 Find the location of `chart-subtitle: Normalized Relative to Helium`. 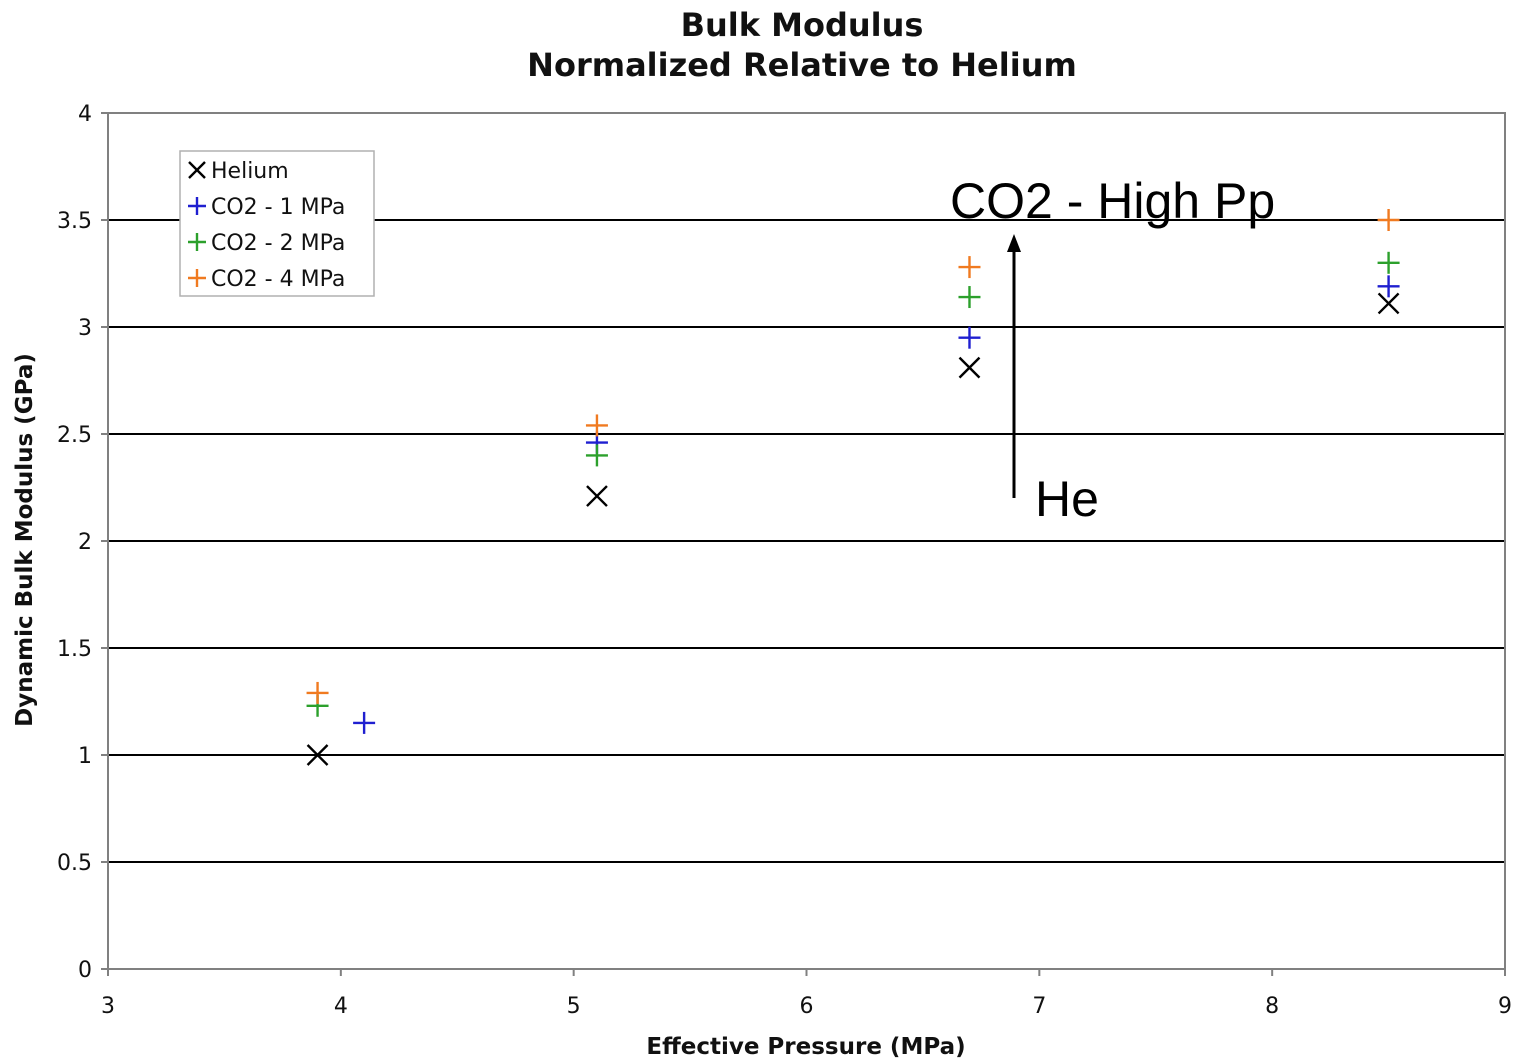

chart-subtitle: Normalized Relative to Helium is located at coordinates (802, 65).